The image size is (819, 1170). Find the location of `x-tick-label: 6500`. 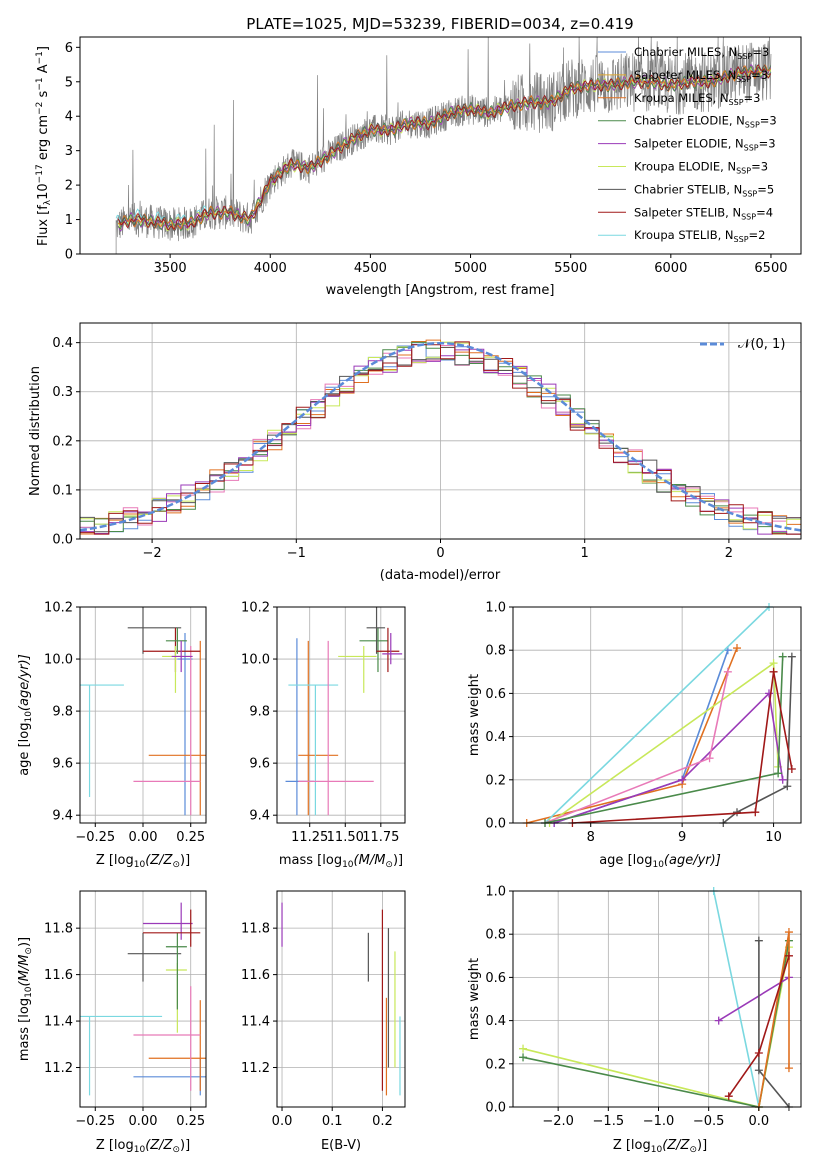

x-tick-label: 6500 is located at coordinates (770, 268).